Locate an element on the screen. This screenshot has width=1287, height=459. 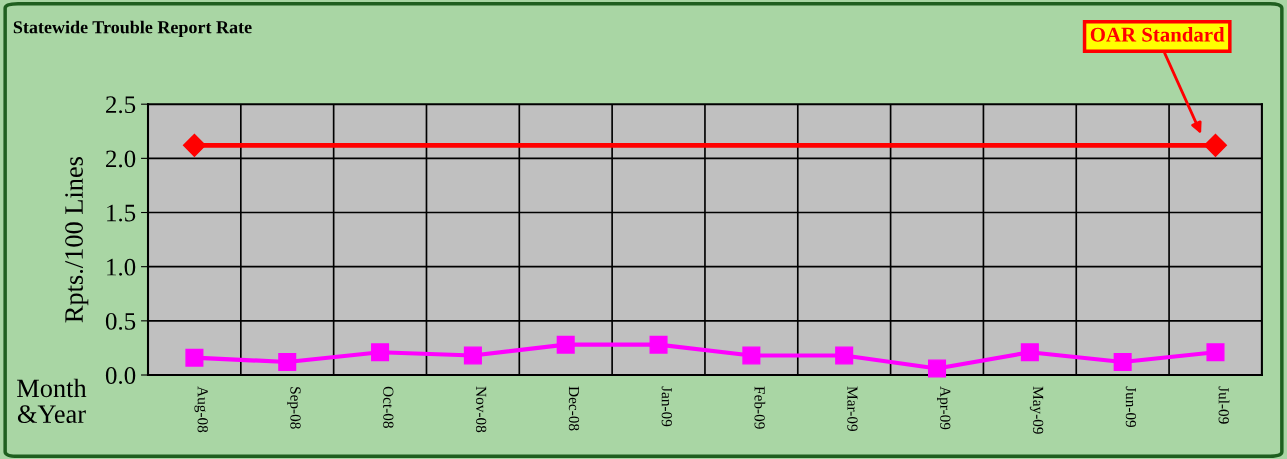
x-tick-label: Mar-09 is located at coordinates (852, 408).